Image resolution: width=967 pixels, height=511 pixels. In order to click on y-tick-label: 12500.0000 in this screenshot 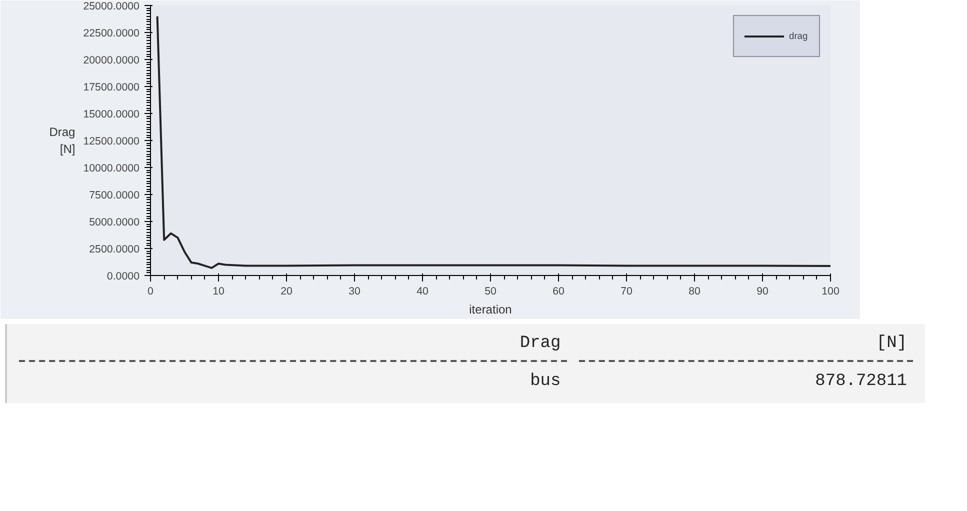, I will do `click(111, 142)`.